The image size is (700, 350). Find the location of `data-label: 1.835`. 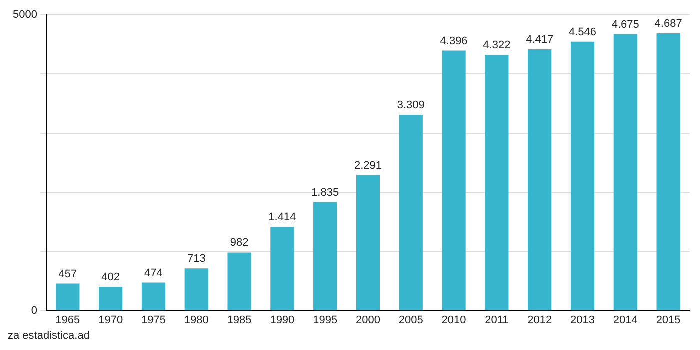

data-label: 1.835 is located at coordinates (326, 192).